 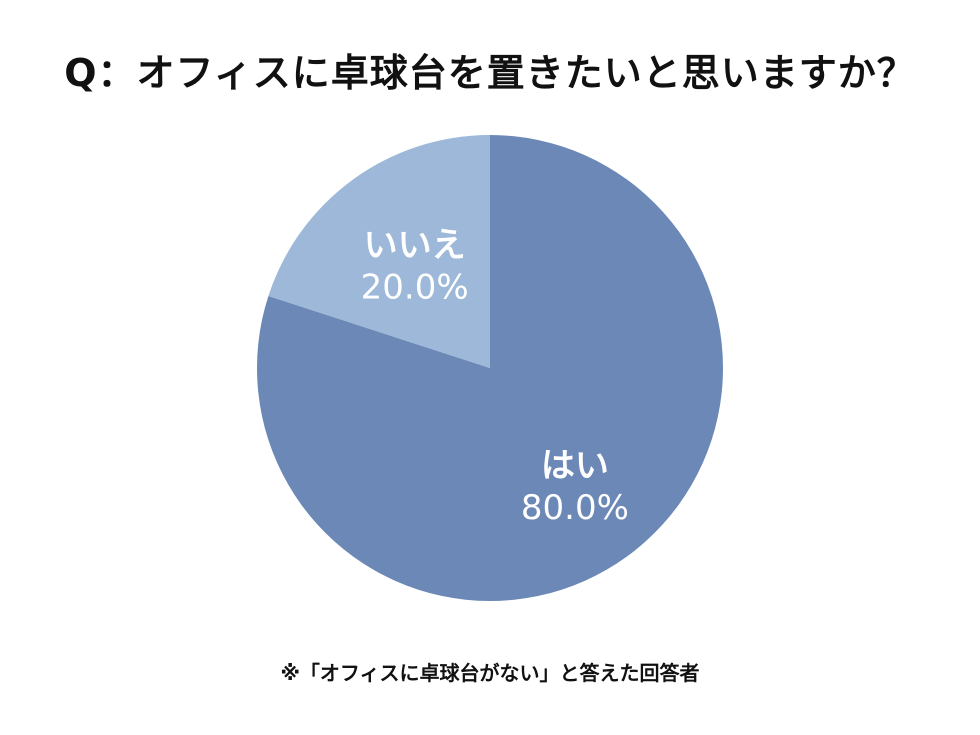 I want to click on slice-label-1: いいえ, so click(x=415, y=245).